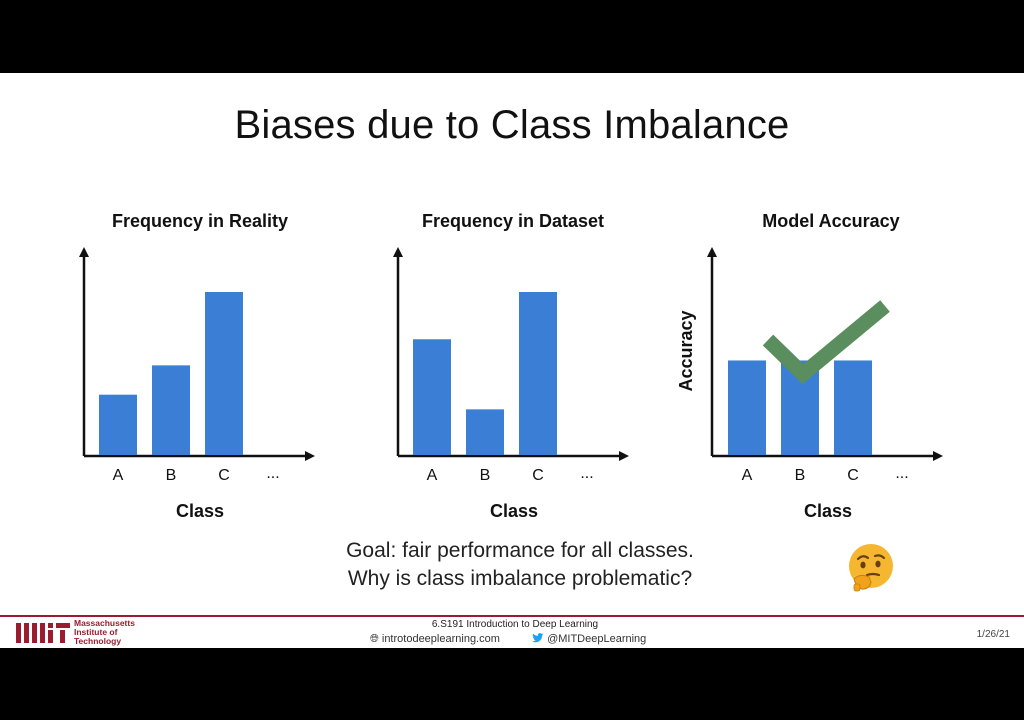  I want to click on website-label: introtodeeplearning.com, so click(440, 639).